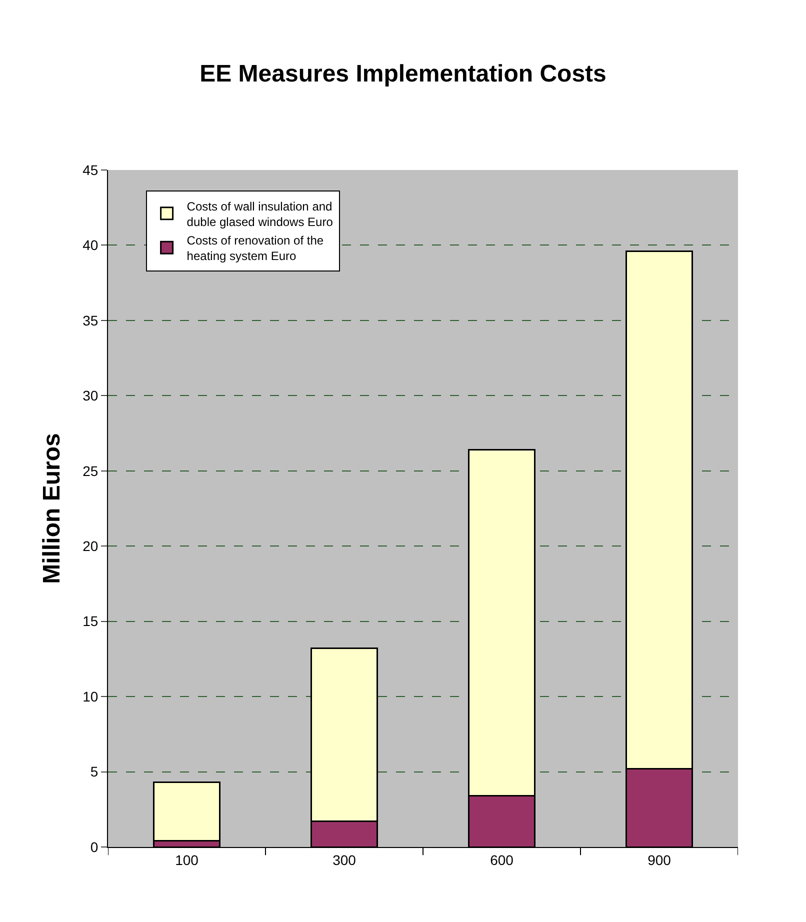 Image resolution: width=806 pixels, height=922 pixels. What do you see at coordinates (187, 860) in the screenshot?
I see `x-tick-label: 100` at bounding box center [187, 860].